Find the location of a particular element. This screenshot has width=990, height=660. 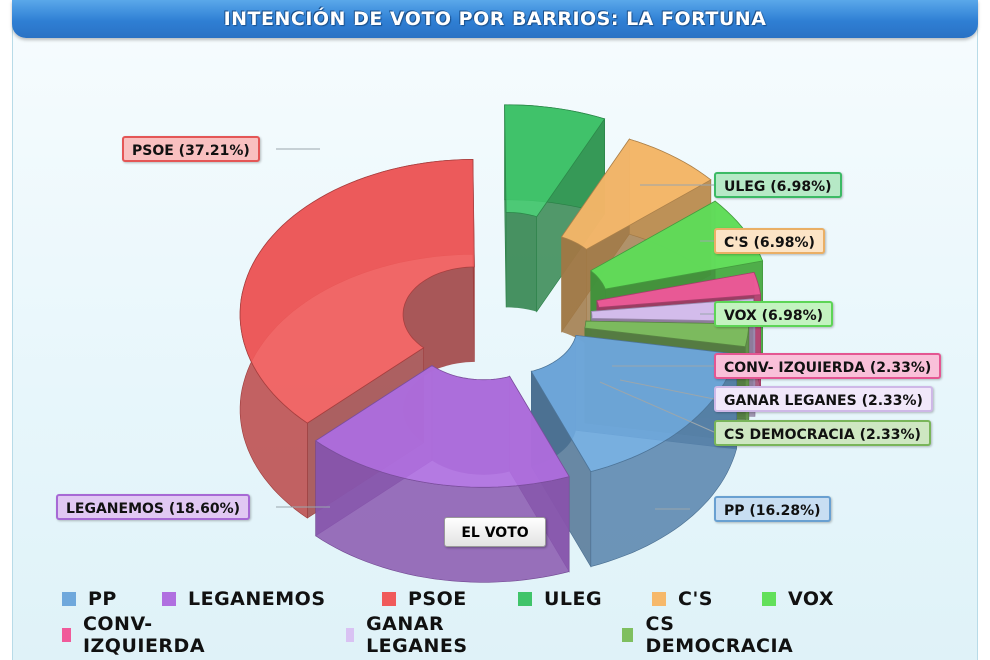

legend-label: CS DEMOCRACIA is located at coordinates (719, 635).